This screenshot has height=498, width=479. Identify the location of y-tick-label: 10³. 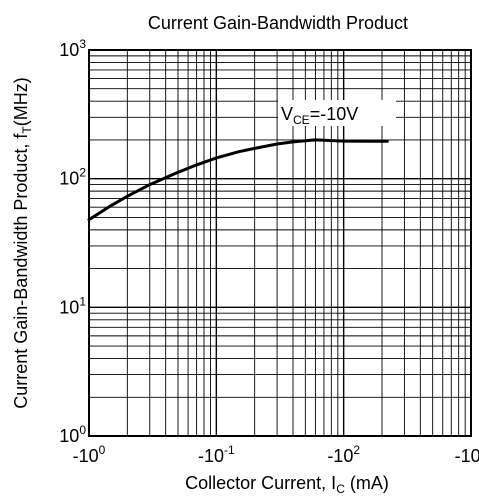
(72, 48).